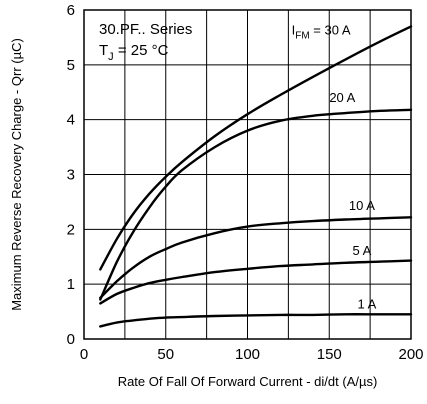  Describe the element at coordinates (84, 354) in the screenshot. I see `x-tick-label: 0` at that location.